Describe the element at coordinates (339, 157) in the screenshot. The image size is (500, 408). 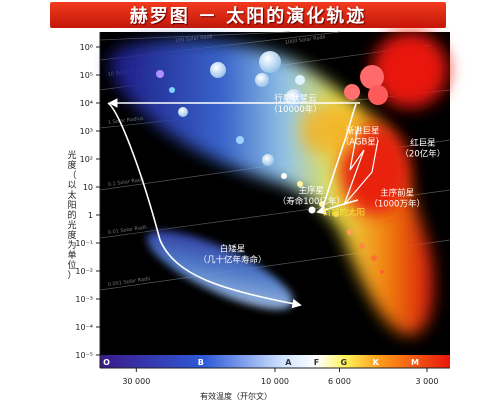
I see `track-red-giant-branch` at that location.